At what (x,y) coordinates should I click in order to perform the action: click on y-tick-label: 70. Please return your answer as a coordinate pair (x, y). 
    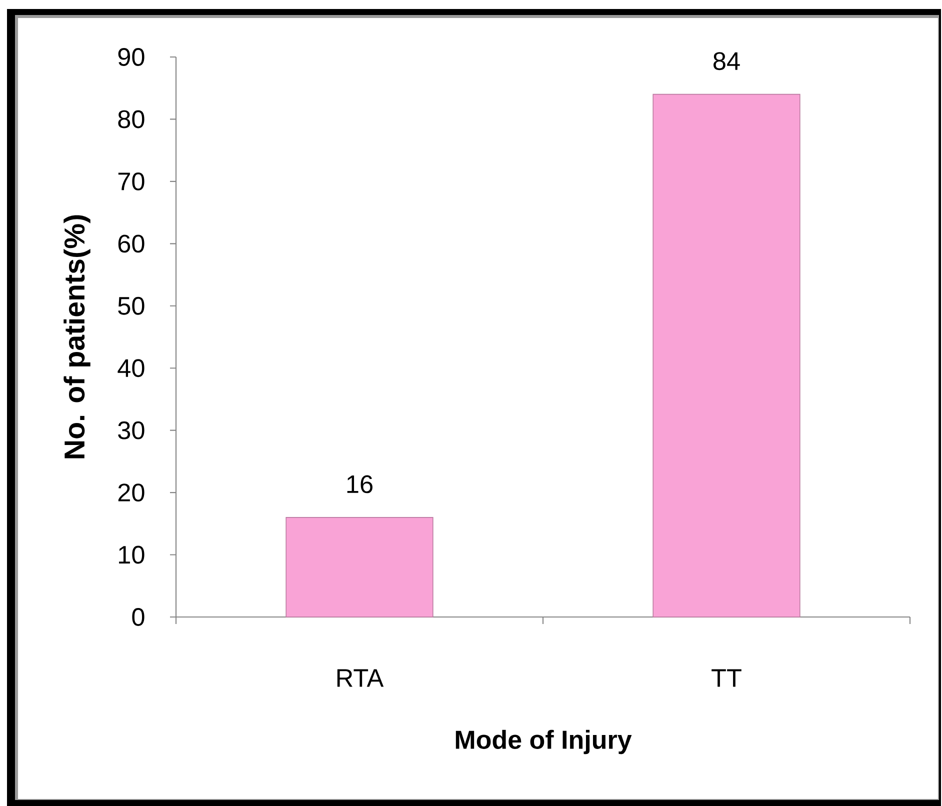
    Looking at the image, I should click on (131, 181).